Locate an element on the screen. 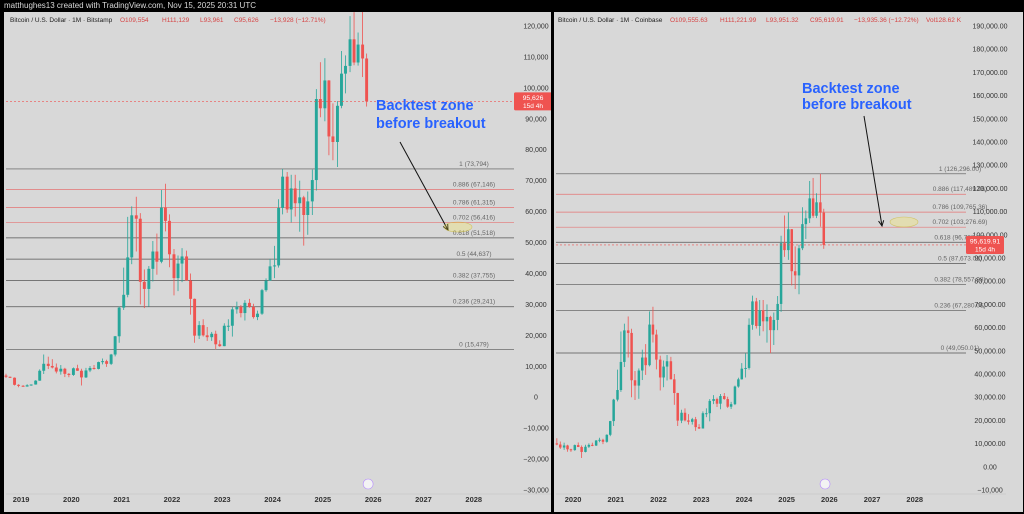 This screenshot has width=1024, height=514. y-tick-label: 190,000.00 is located at coordinates (989, 27).